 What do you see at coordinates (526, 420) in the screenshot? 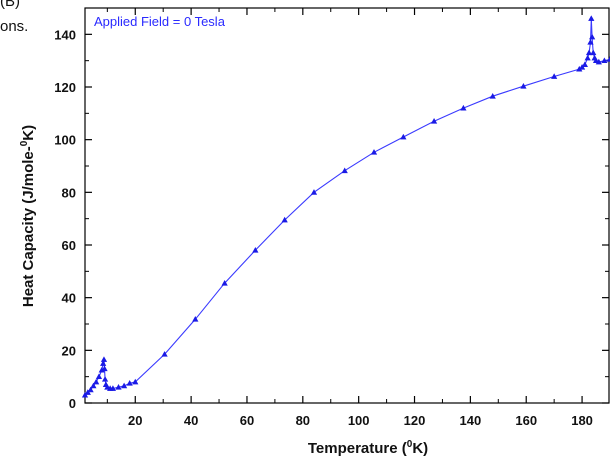
I see `x-tick-label: 160` at bounding box center [526, 420].